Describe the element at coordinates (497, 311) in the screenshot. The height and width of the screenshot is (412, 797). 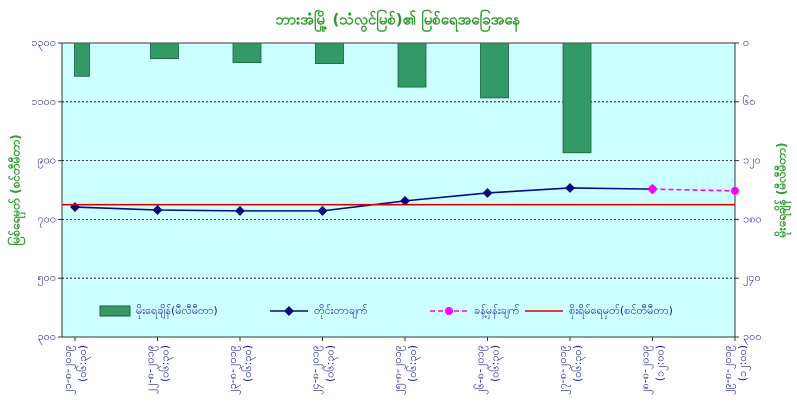
I see `legend-label: ခန့်မှန်းချက်` at that location.